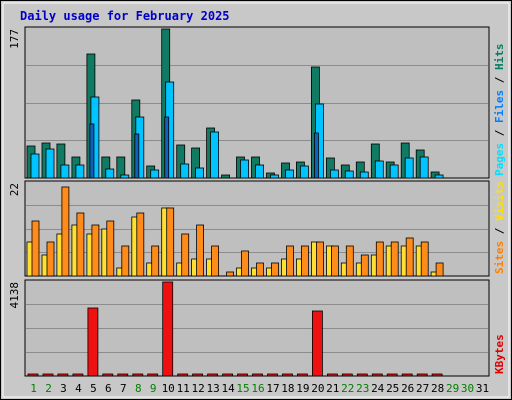 The width and height of the screenshot is (512, 400). Describe the element at coordinates (347, 388) in the screenshot. I see `day-label-22: 22` at that location.